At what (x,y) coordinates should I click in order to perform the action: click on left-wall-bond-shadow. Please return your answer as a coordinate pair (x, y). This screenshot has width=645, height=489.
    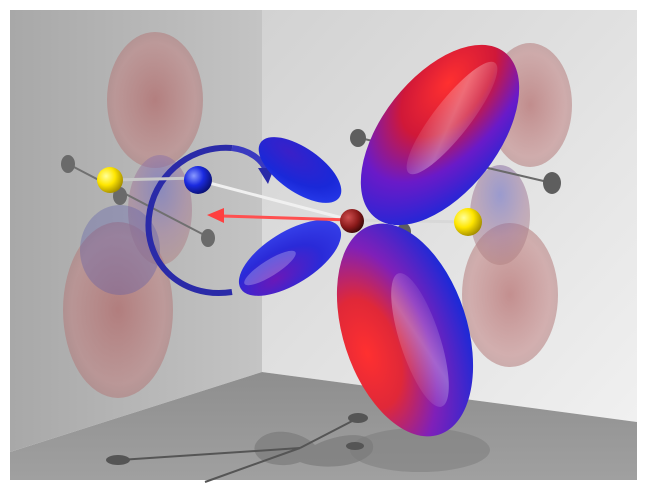
    Looking at the image, I should click on (140, 201).